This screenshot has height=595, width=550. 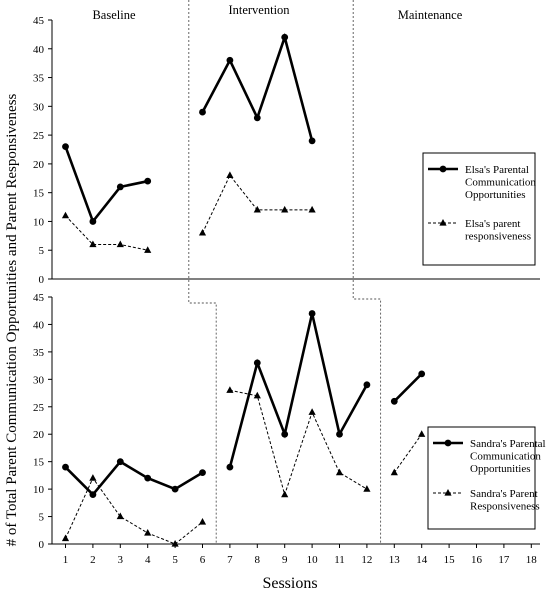 What do you see at coordinates (113, 15) in the screenshot?
I see `phase-label-baseline: Baseline` at bounding box center [113, 15].